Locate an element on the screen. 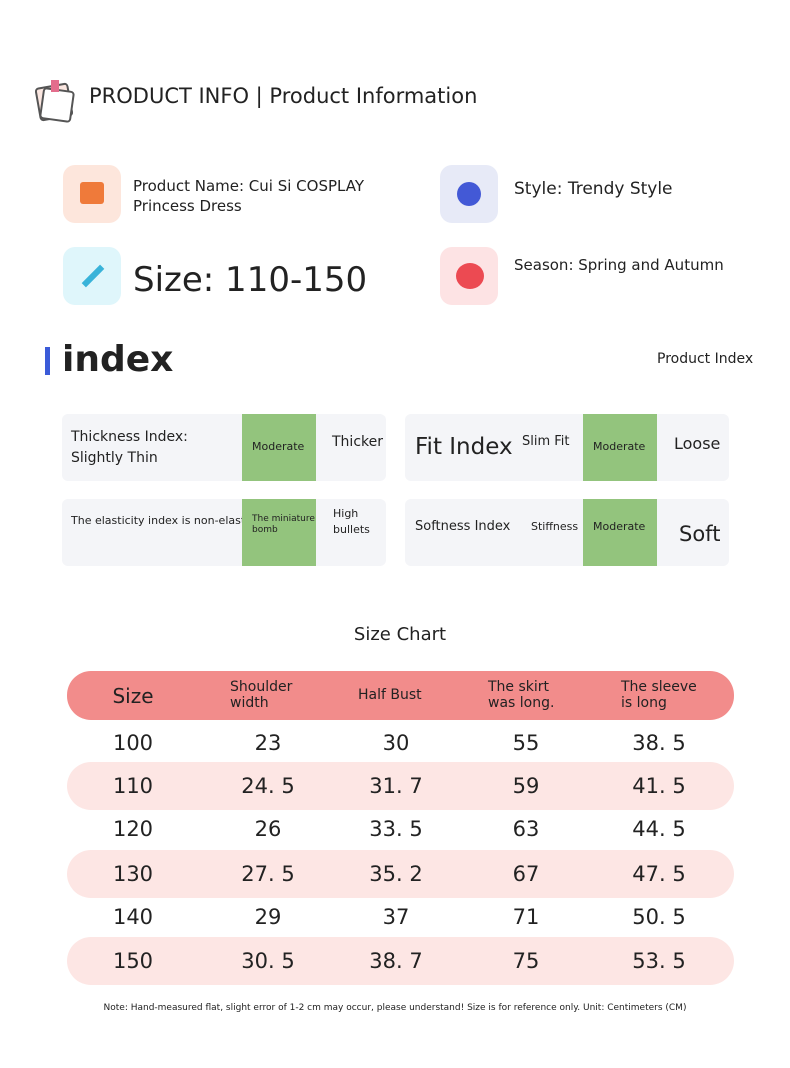 This screenshot has height=1068, width=790. table-row: 110 24. 5 31. 7 59 41. 5 is located at coordinates (400, 786).